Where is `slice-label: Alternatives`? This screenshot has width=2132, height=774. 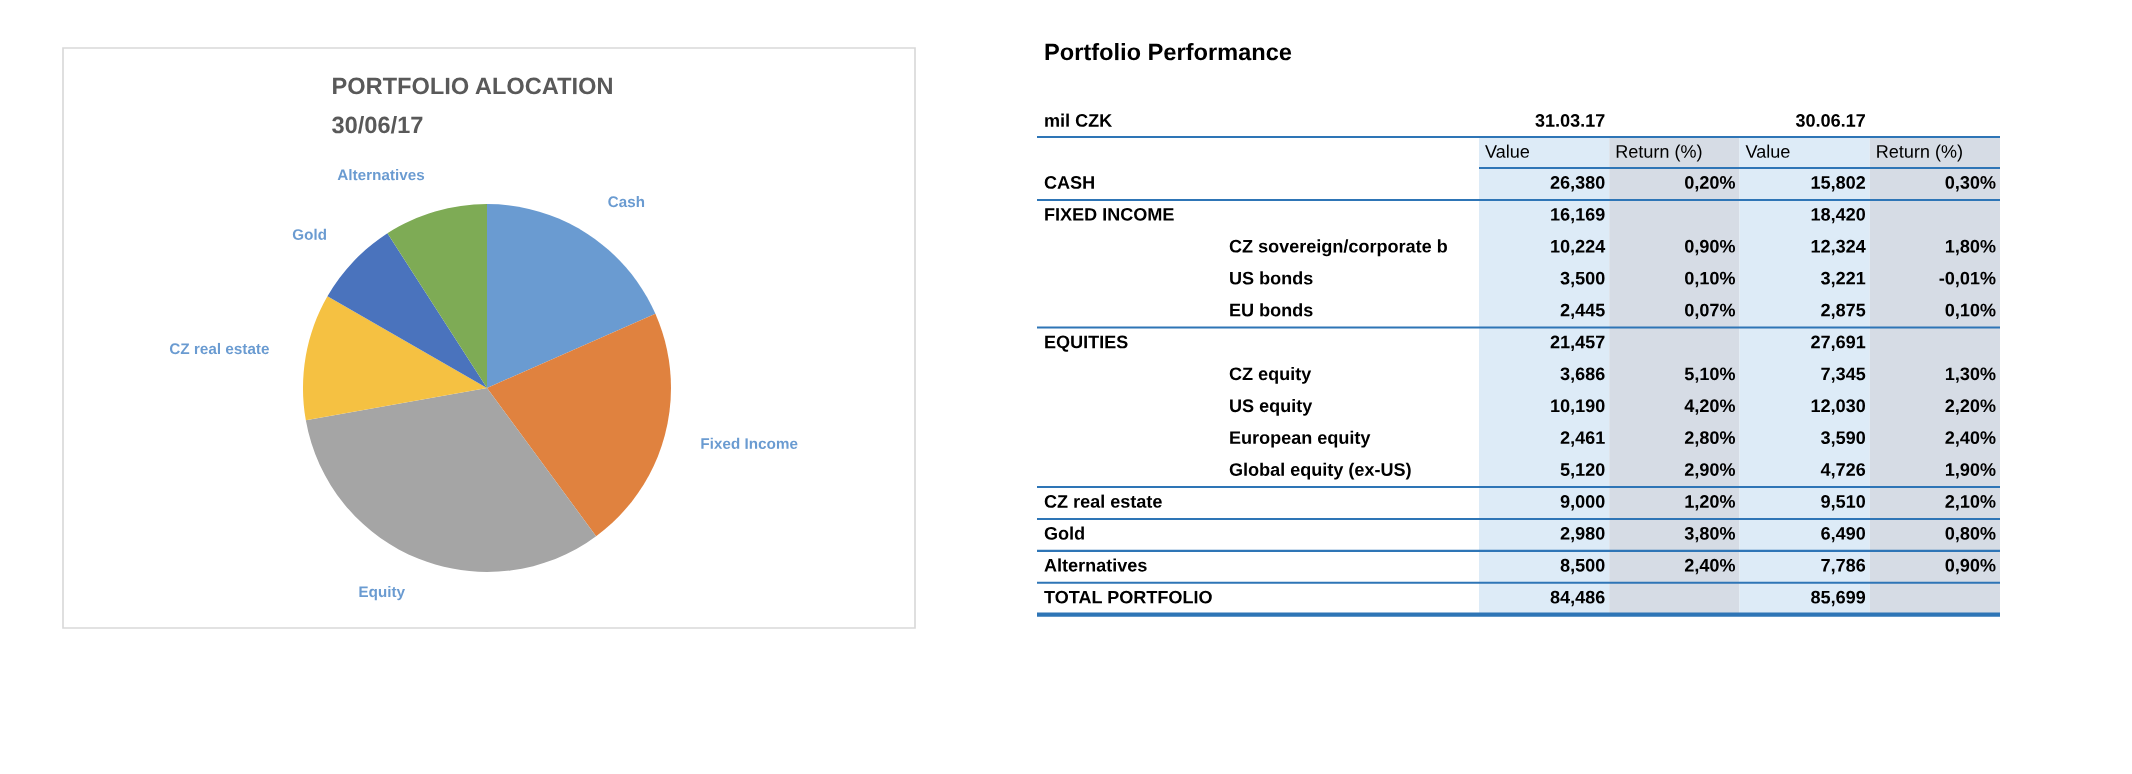 slice-label: Alternatives is located at coordinates (381, 175).